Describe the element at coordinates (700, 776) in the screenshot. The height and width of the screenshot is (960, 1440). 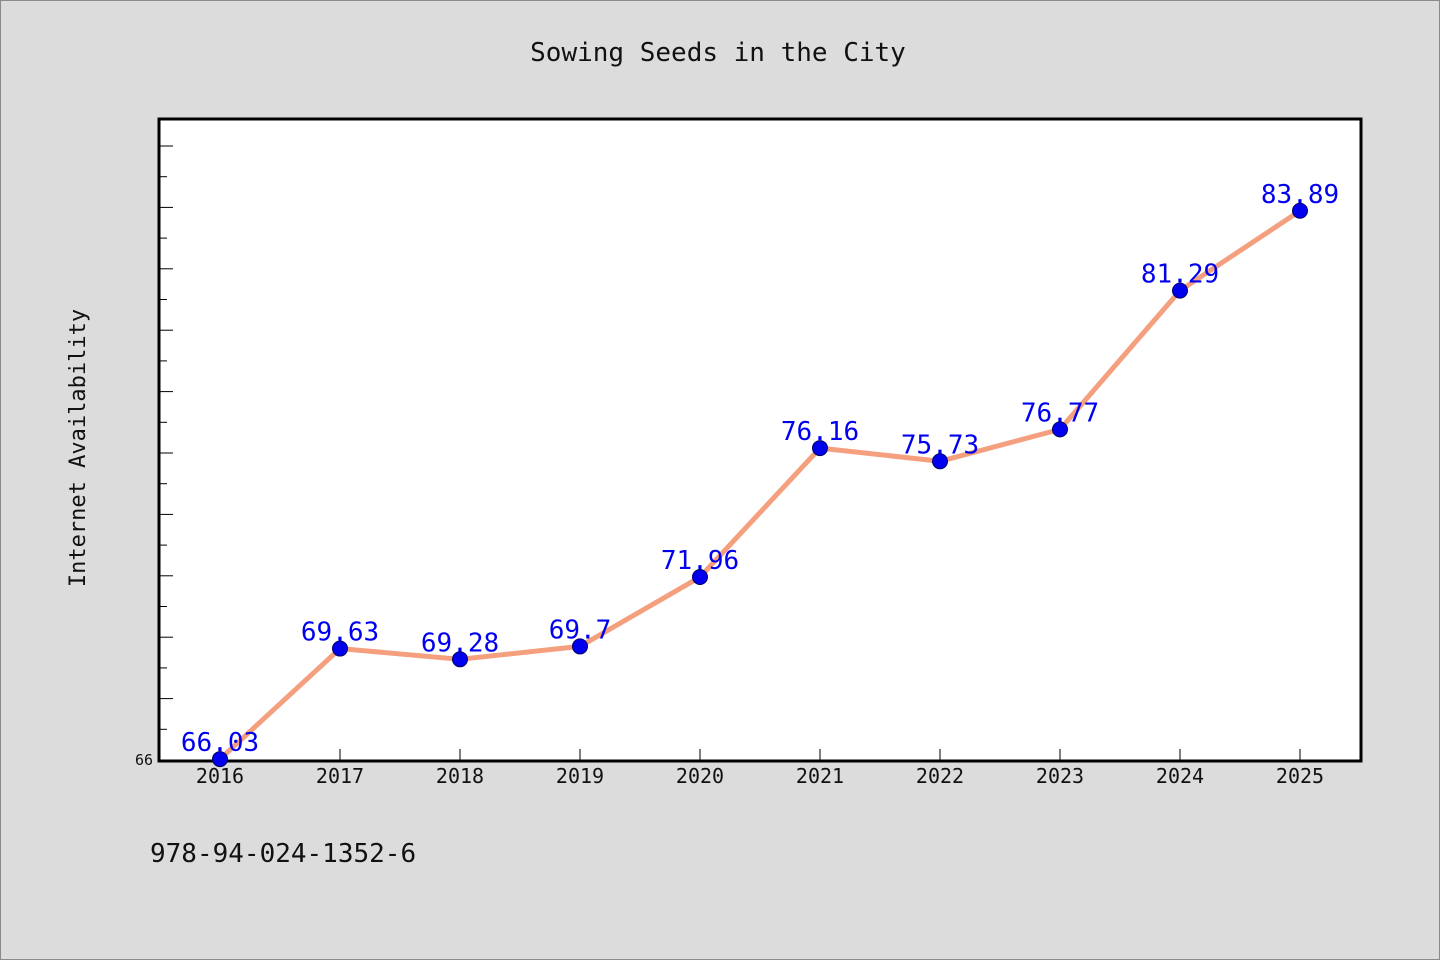
I see `x-tick-label: 2020` at that location.